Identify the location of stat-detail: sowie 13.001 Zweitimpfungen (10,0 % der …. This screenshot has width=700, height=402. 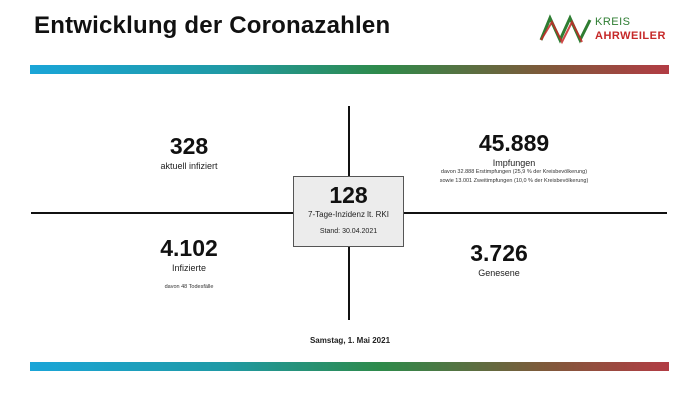
(514, 180).